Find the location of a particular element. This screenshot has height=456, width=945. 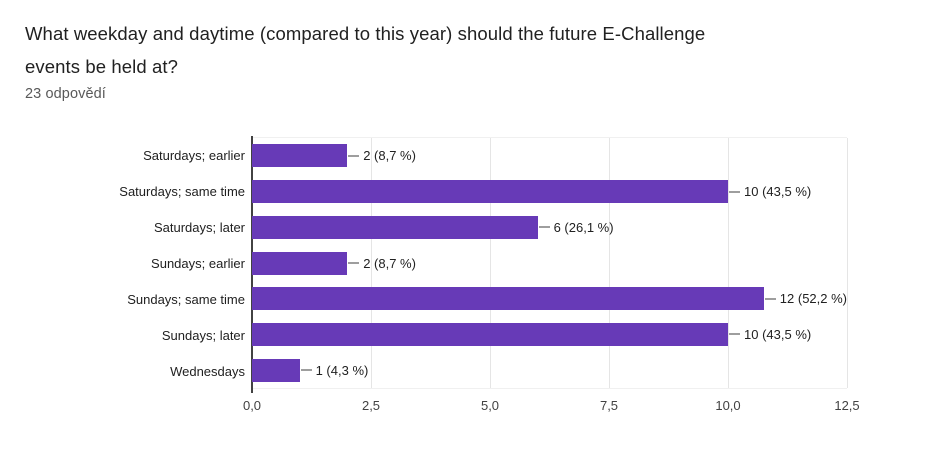

bar-sundays-same-time is located at coordinates (508, 299).